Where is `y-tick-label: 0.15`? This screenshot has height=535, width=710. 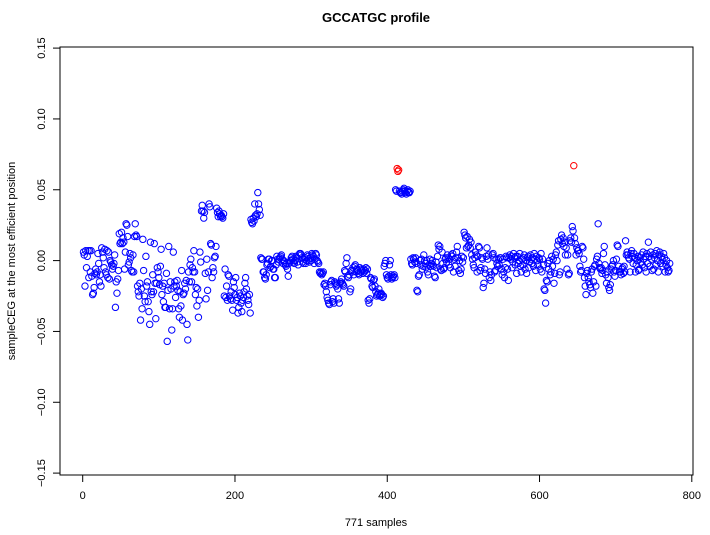
y-tick-label: 0.15 is located at coordinates (42, 47).